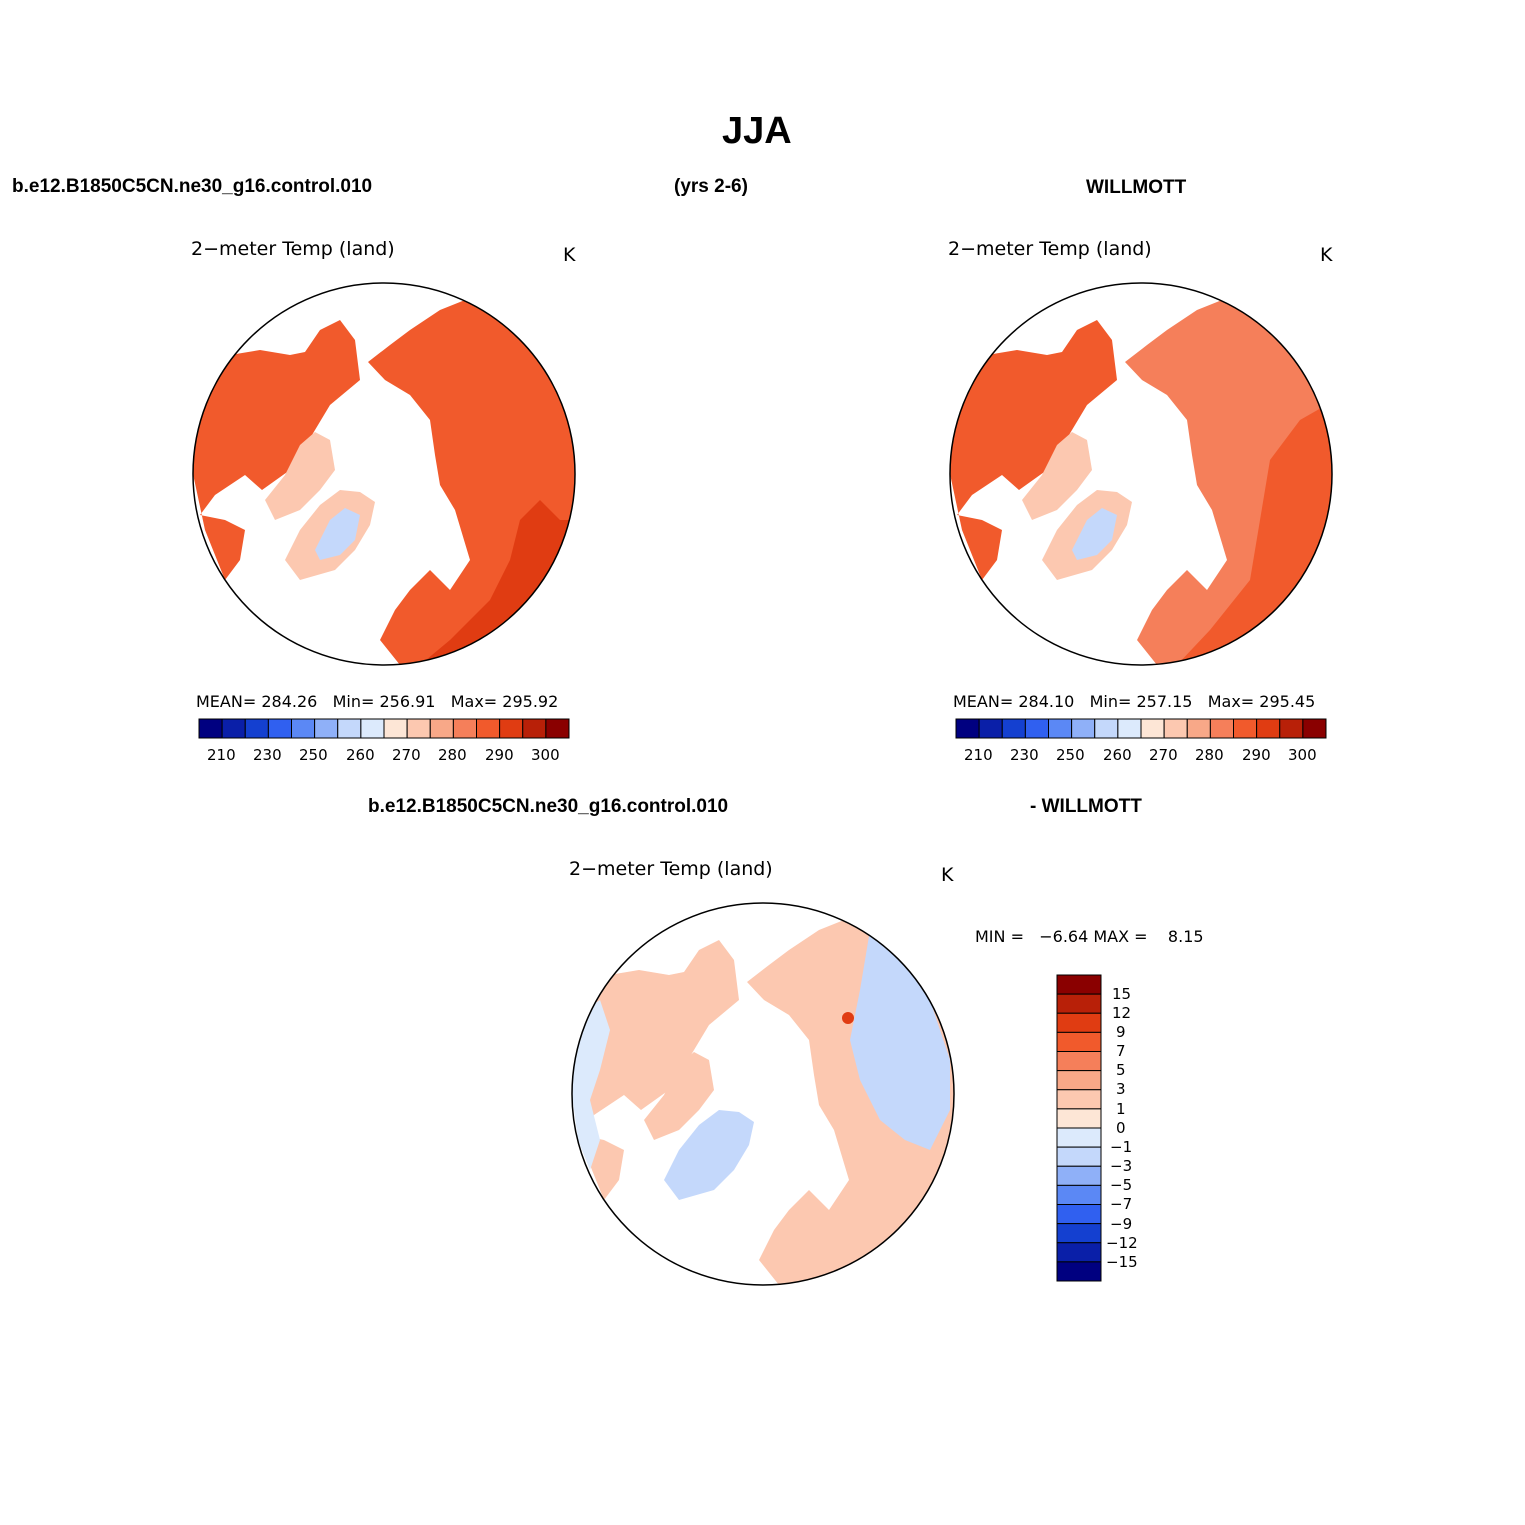  I want to click on panel2-tick-290: 290, so click(1256, 755).